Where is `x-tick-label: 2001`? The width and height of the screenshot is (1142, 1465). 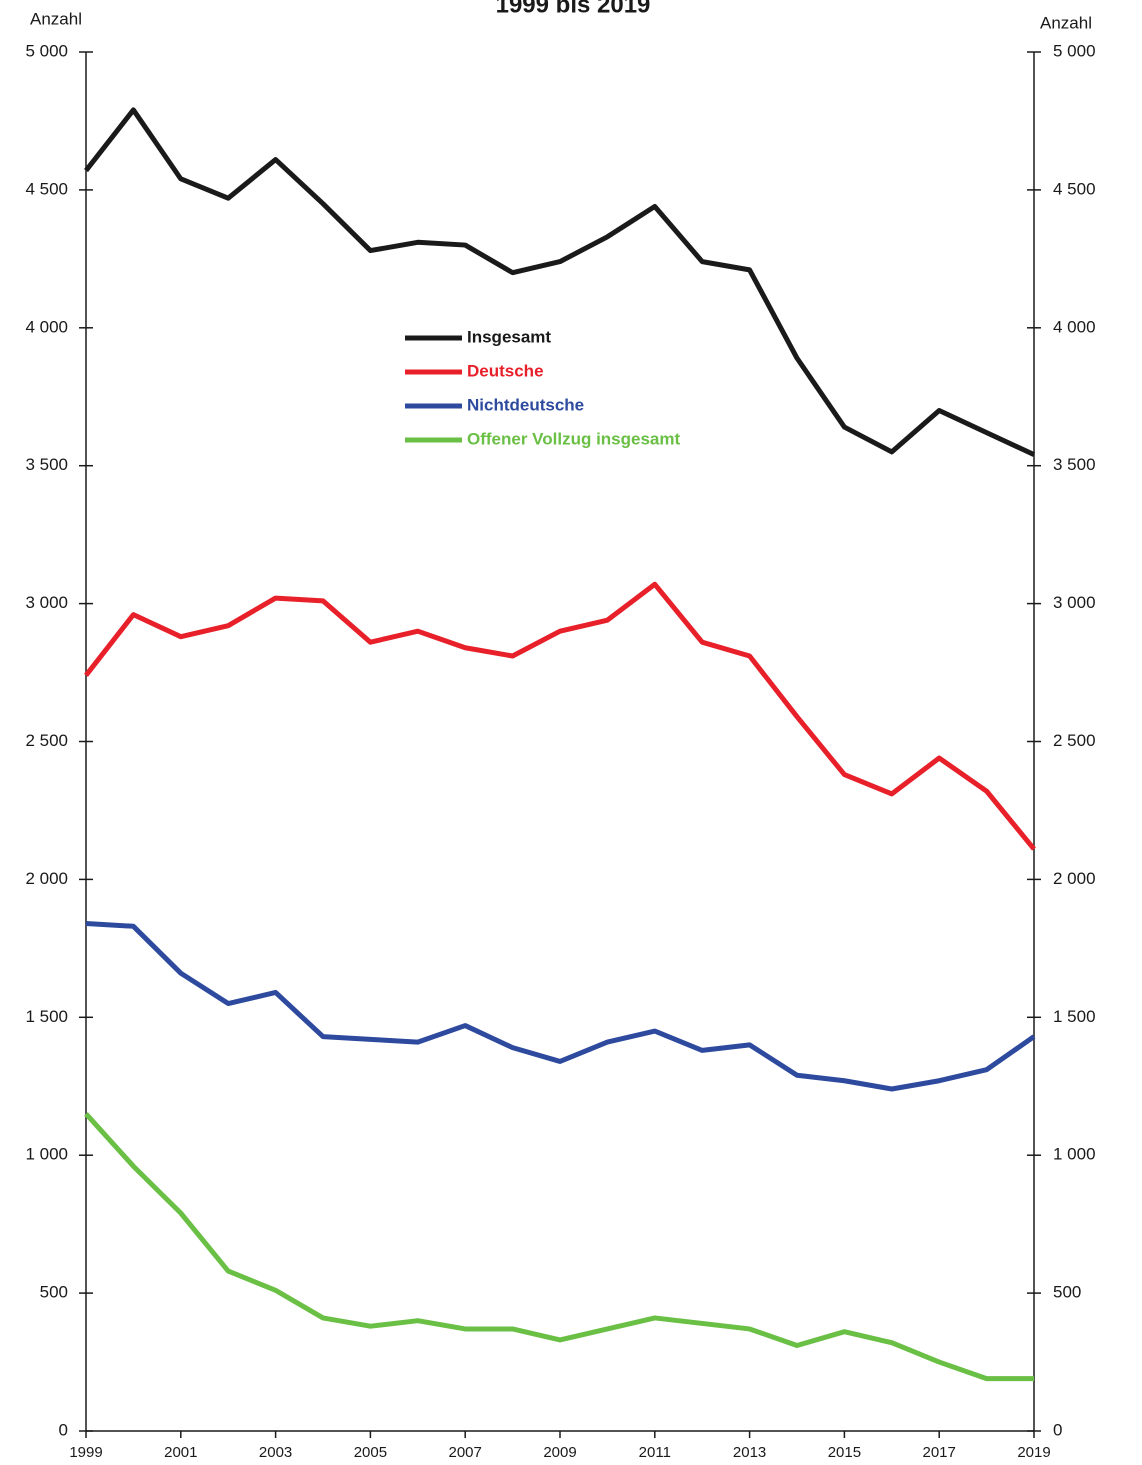
x-tick-label: 2001 is located at coordinates (180, 1452).